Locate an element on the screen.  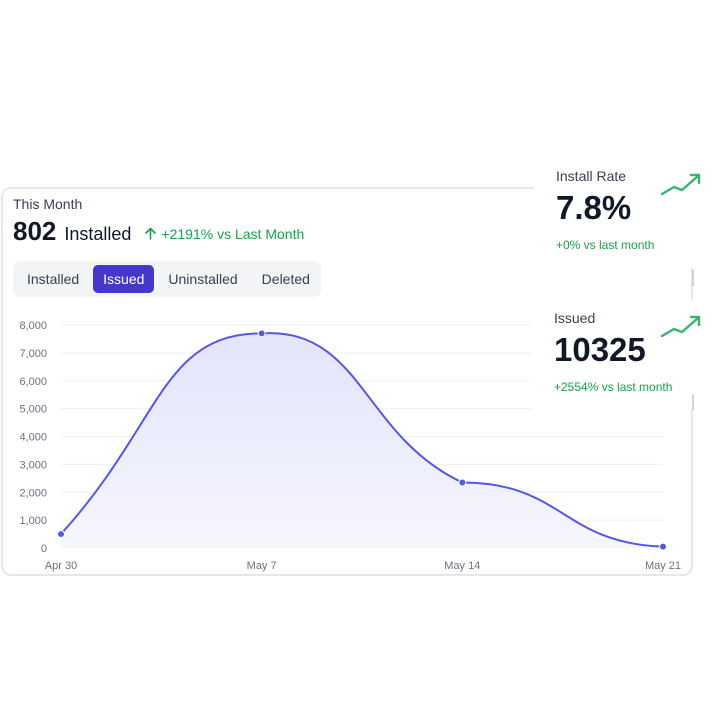
period-label: This Month is located at coordinates (48, 204).